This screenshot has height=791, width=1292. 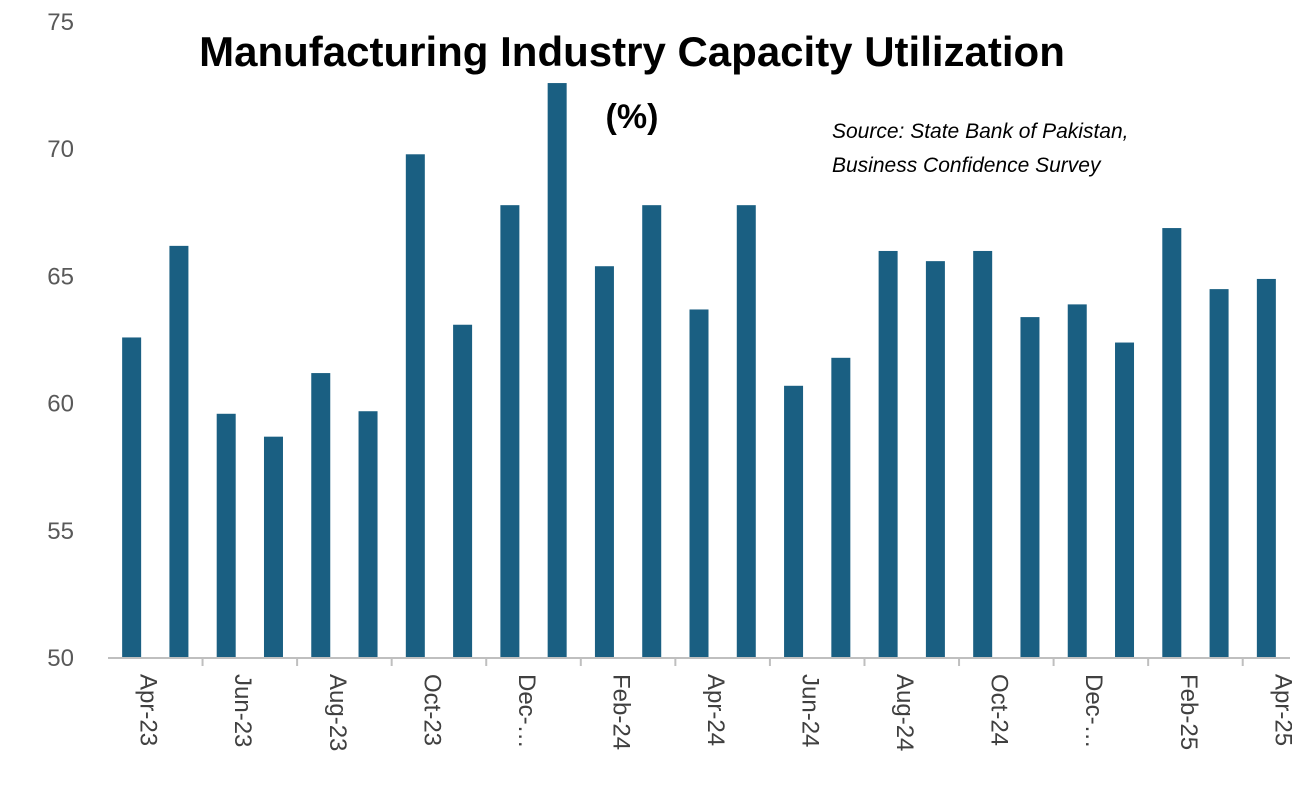 I want to click on x-tick-label: Apr-24, so click(x=715, y=710).